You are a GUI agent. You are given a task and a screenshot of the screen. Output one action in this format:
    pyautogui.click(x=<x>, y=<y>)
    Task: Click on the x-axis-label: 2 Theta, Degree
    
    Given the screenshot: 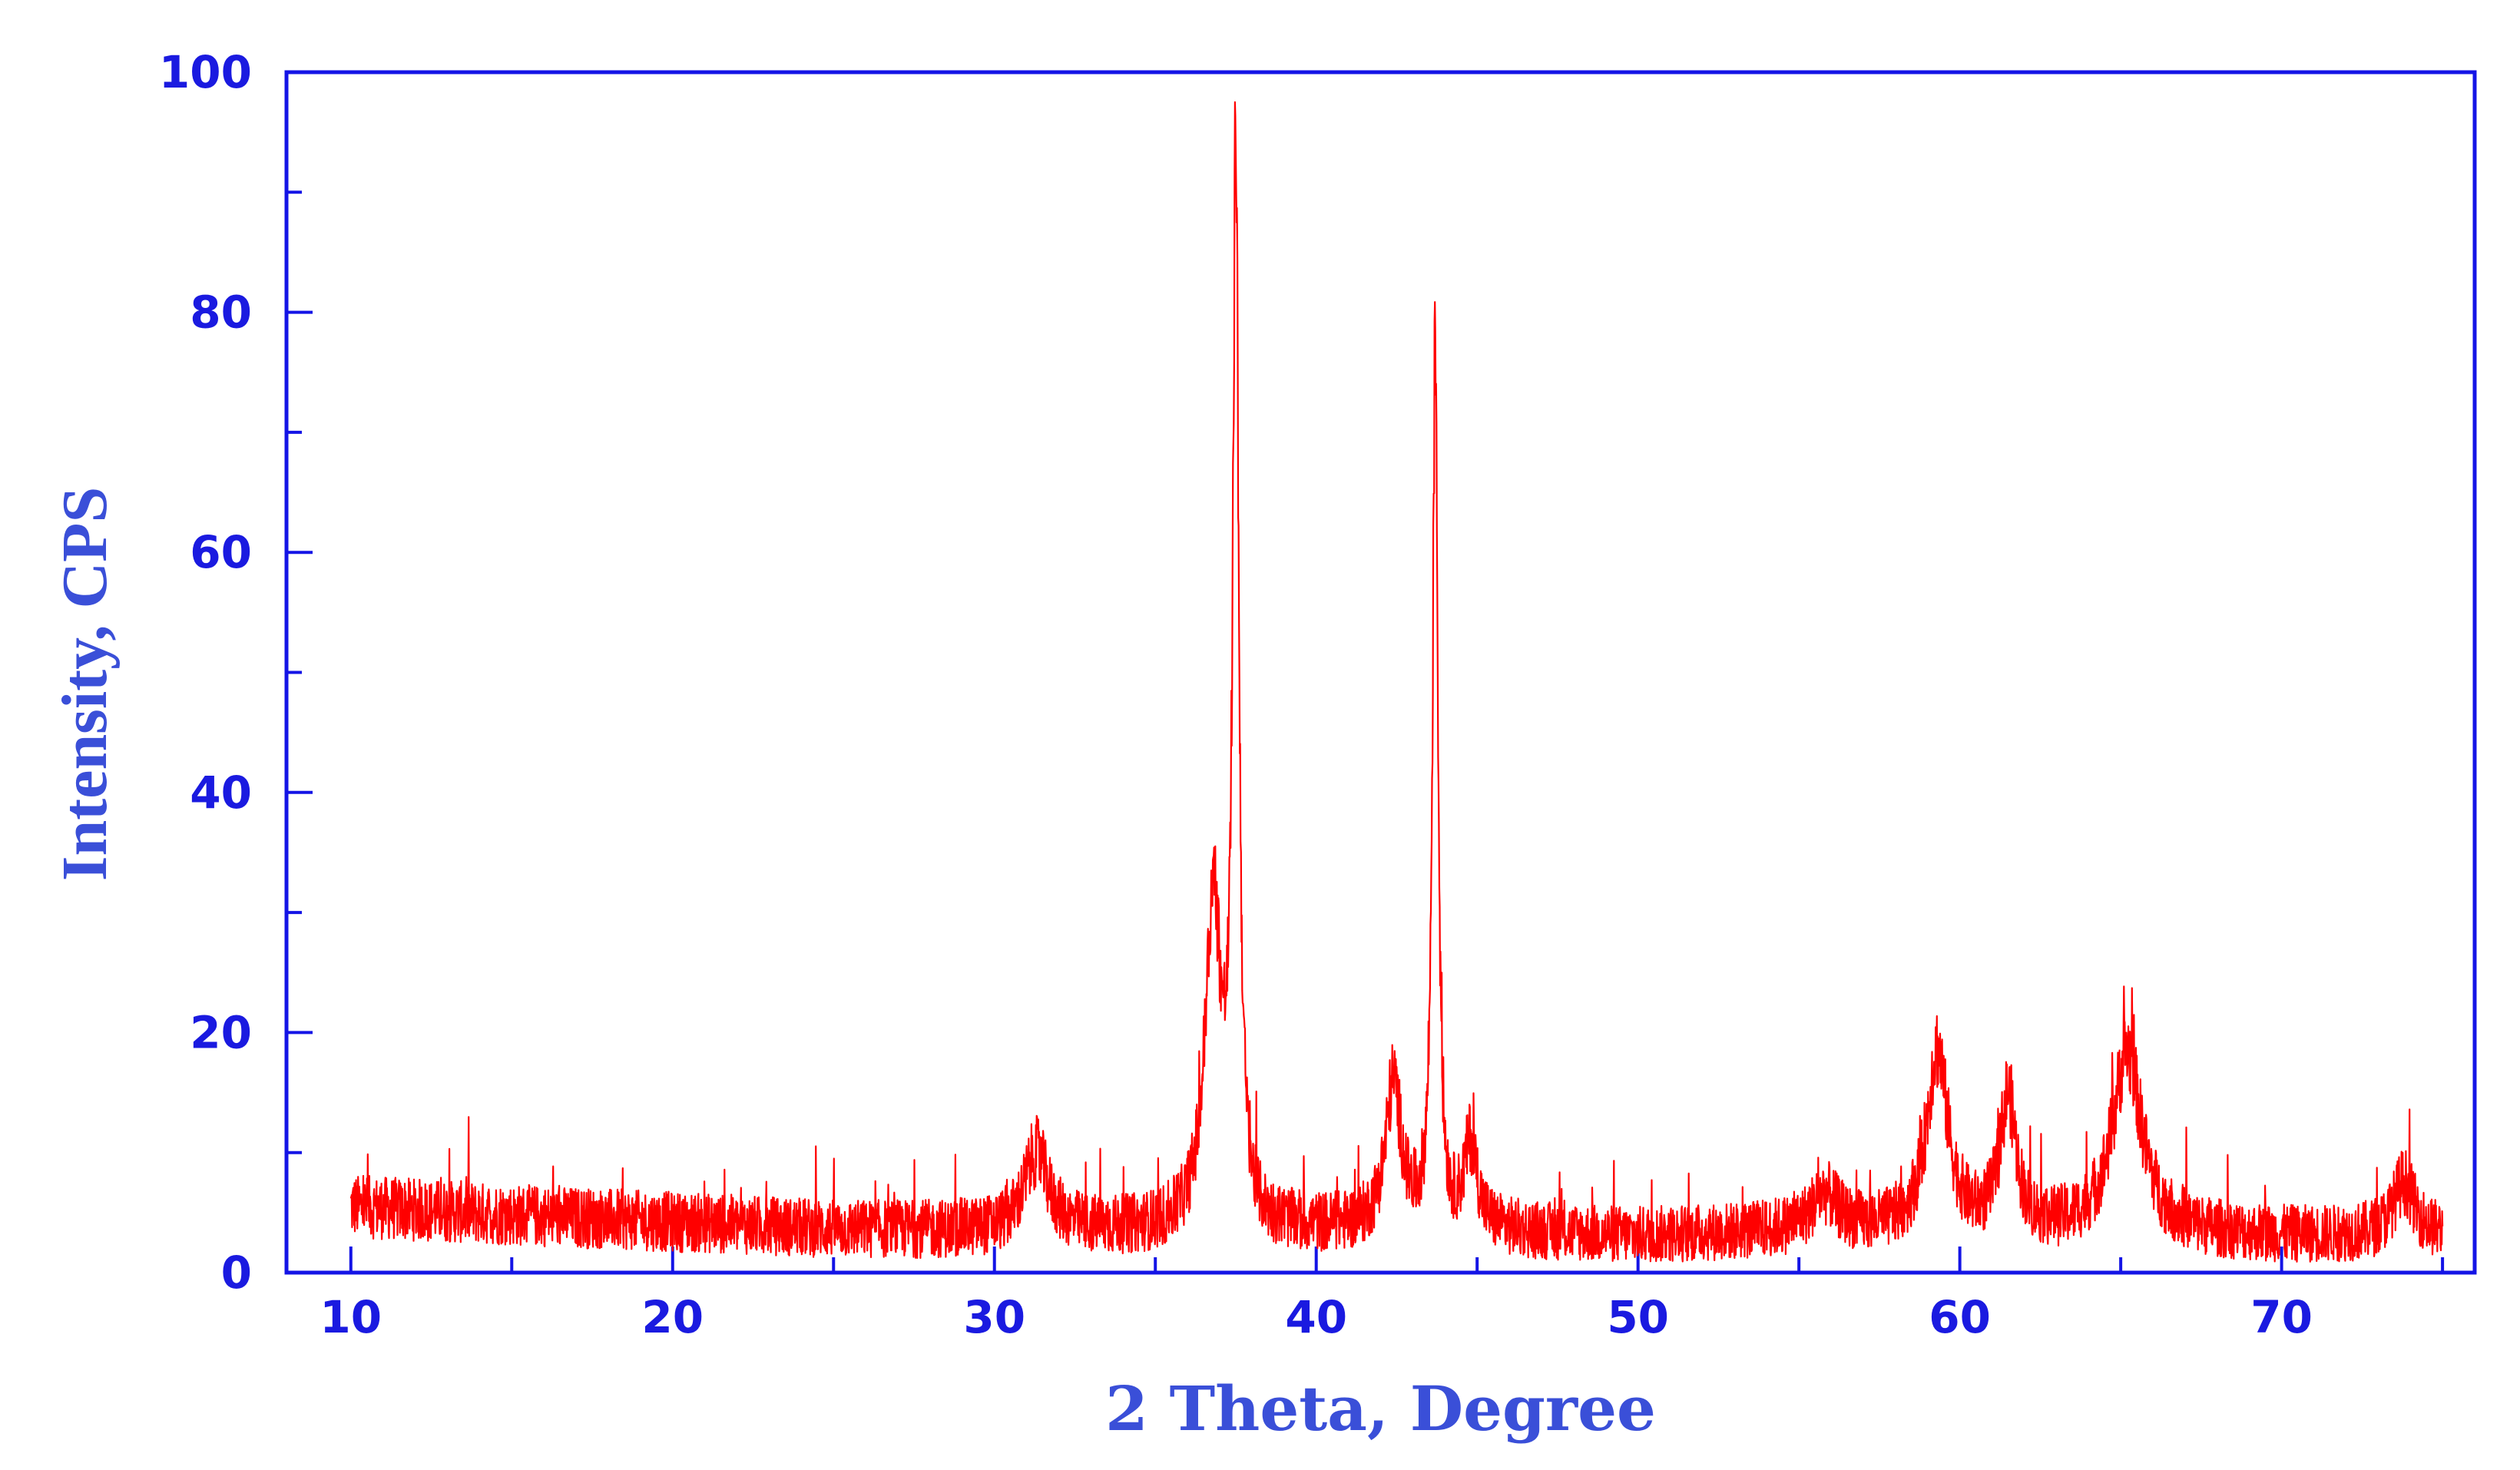 What is the action you would take?
    pyautogui.click(x=1380, y=1408)
    